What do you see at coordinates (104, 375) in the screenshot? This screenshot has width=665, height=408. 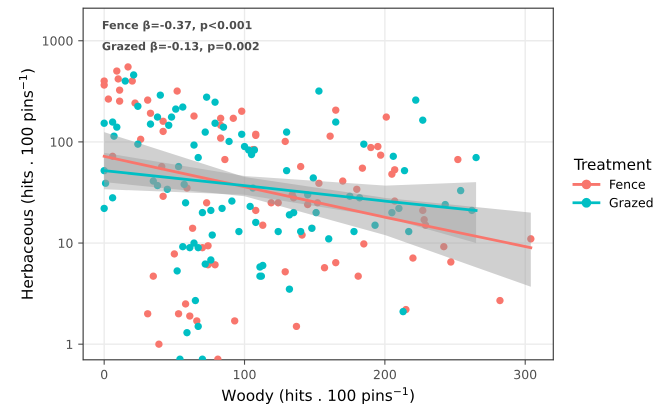 I see `x-tick-label: 0` at bounding box center [104, 375].